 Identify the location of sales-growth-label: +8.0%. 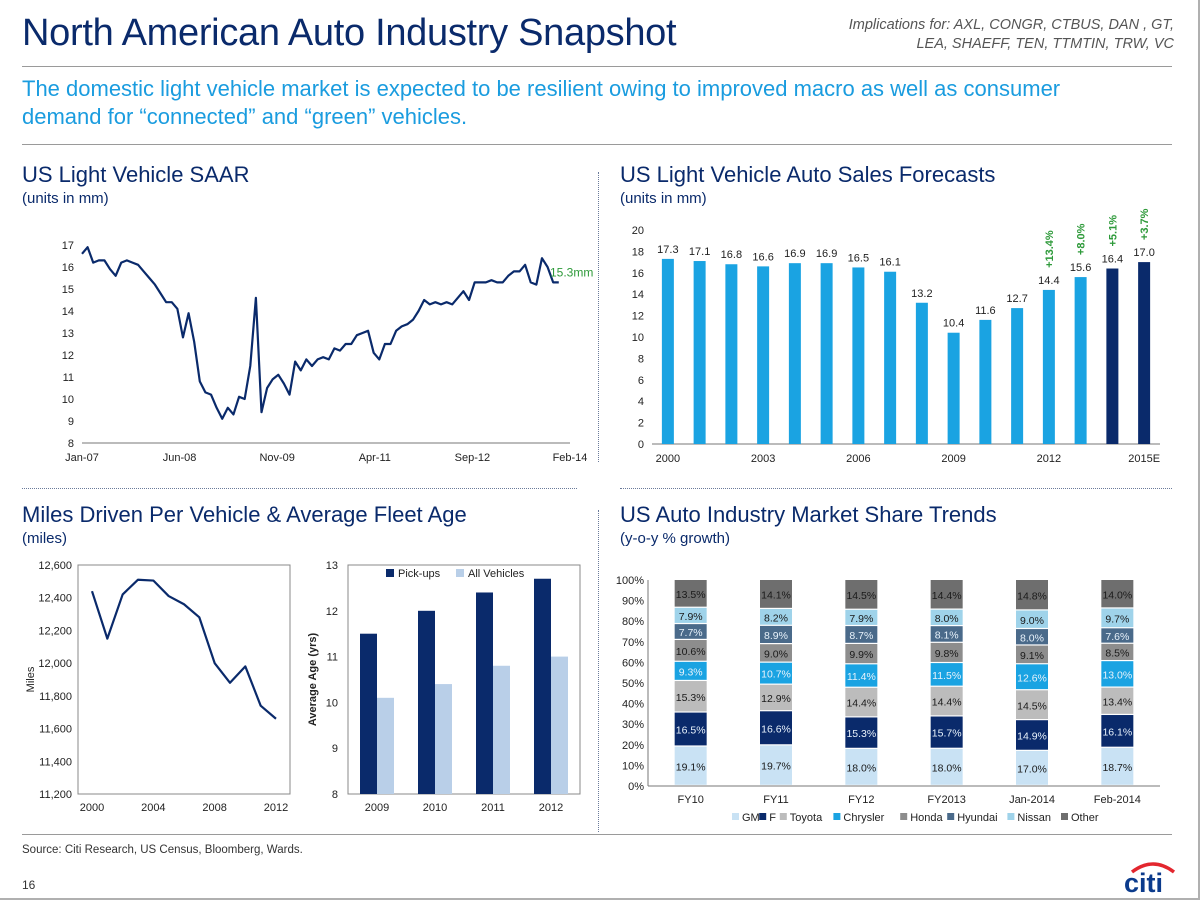
(1082, 239).